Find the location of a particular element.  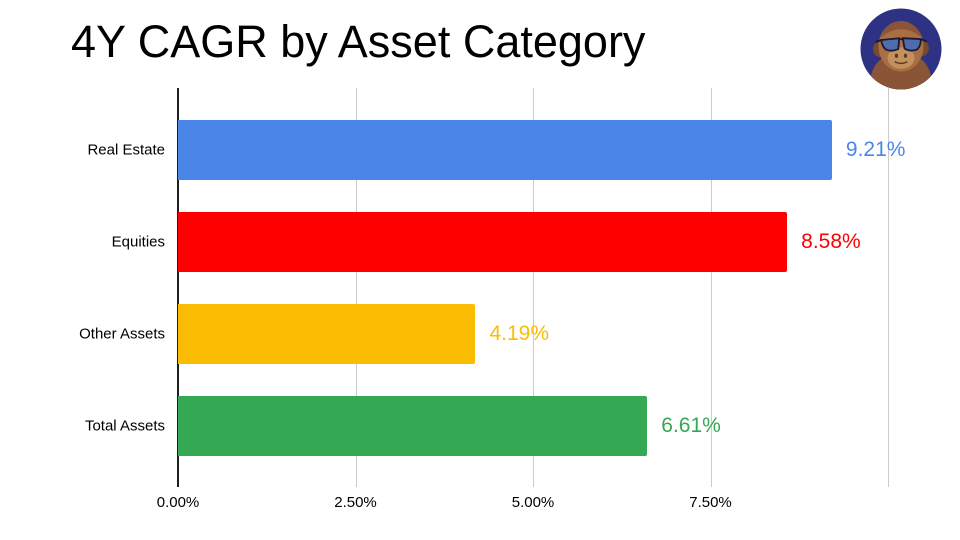

category-label-real-estate: Real Estate is located at coordinates (126, 150).